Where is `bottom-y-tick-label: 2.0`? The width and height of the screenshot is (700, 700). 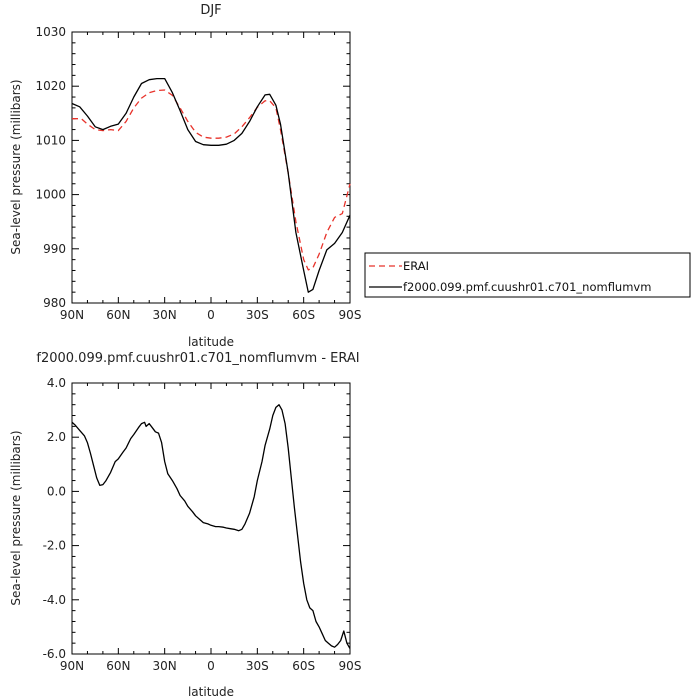 bottom-y-tick-label: 2.0 is located at coordinates (56, 437).